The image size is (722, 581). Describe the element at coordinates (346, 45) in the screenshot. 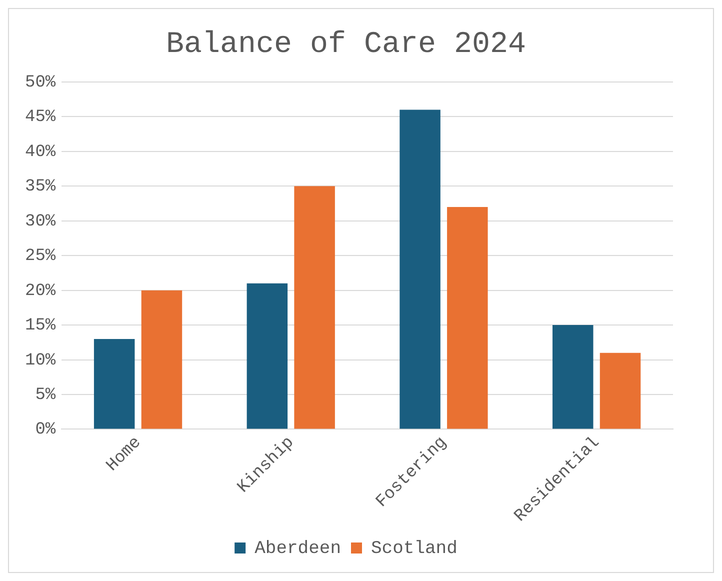

I see `chart-title: Balance of Care 2024` at that location.